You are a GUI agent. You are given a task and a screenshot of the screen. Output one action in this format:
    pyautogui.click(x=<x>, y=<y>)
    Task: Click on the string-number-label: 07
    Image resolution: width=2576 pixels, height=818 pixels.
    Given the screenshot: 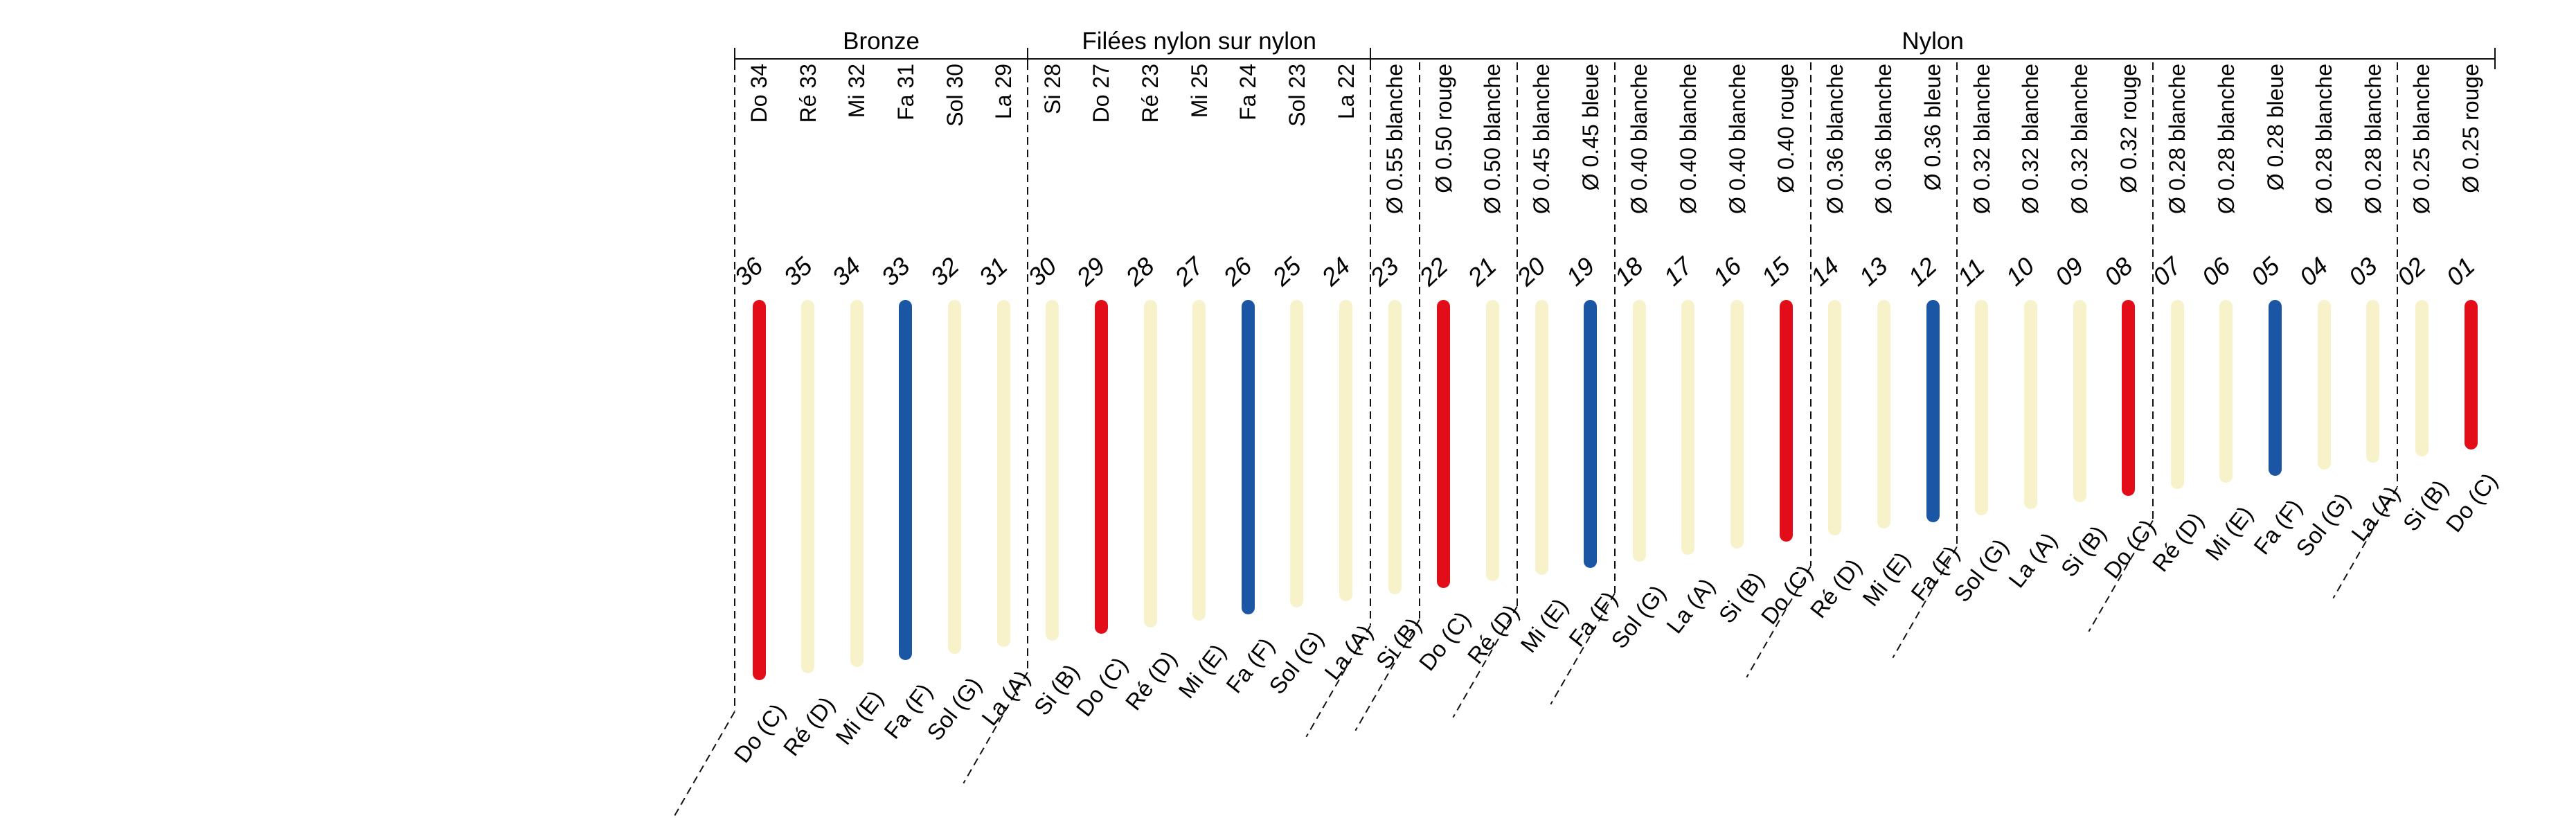 What is the action you would take?
    pyautogui.click(x=2167, y=271)
    